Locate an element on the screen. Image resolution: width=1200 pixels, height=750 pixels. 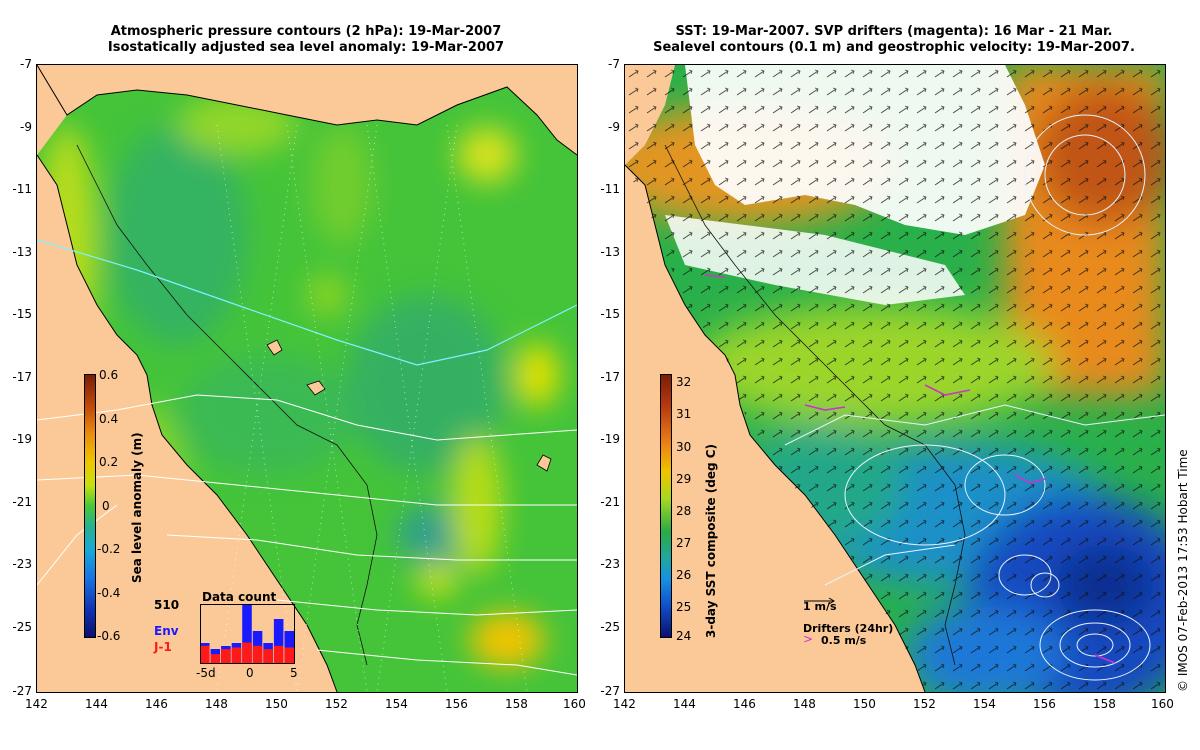
right-y-tick: -17 is located at coordinates (610, 377).